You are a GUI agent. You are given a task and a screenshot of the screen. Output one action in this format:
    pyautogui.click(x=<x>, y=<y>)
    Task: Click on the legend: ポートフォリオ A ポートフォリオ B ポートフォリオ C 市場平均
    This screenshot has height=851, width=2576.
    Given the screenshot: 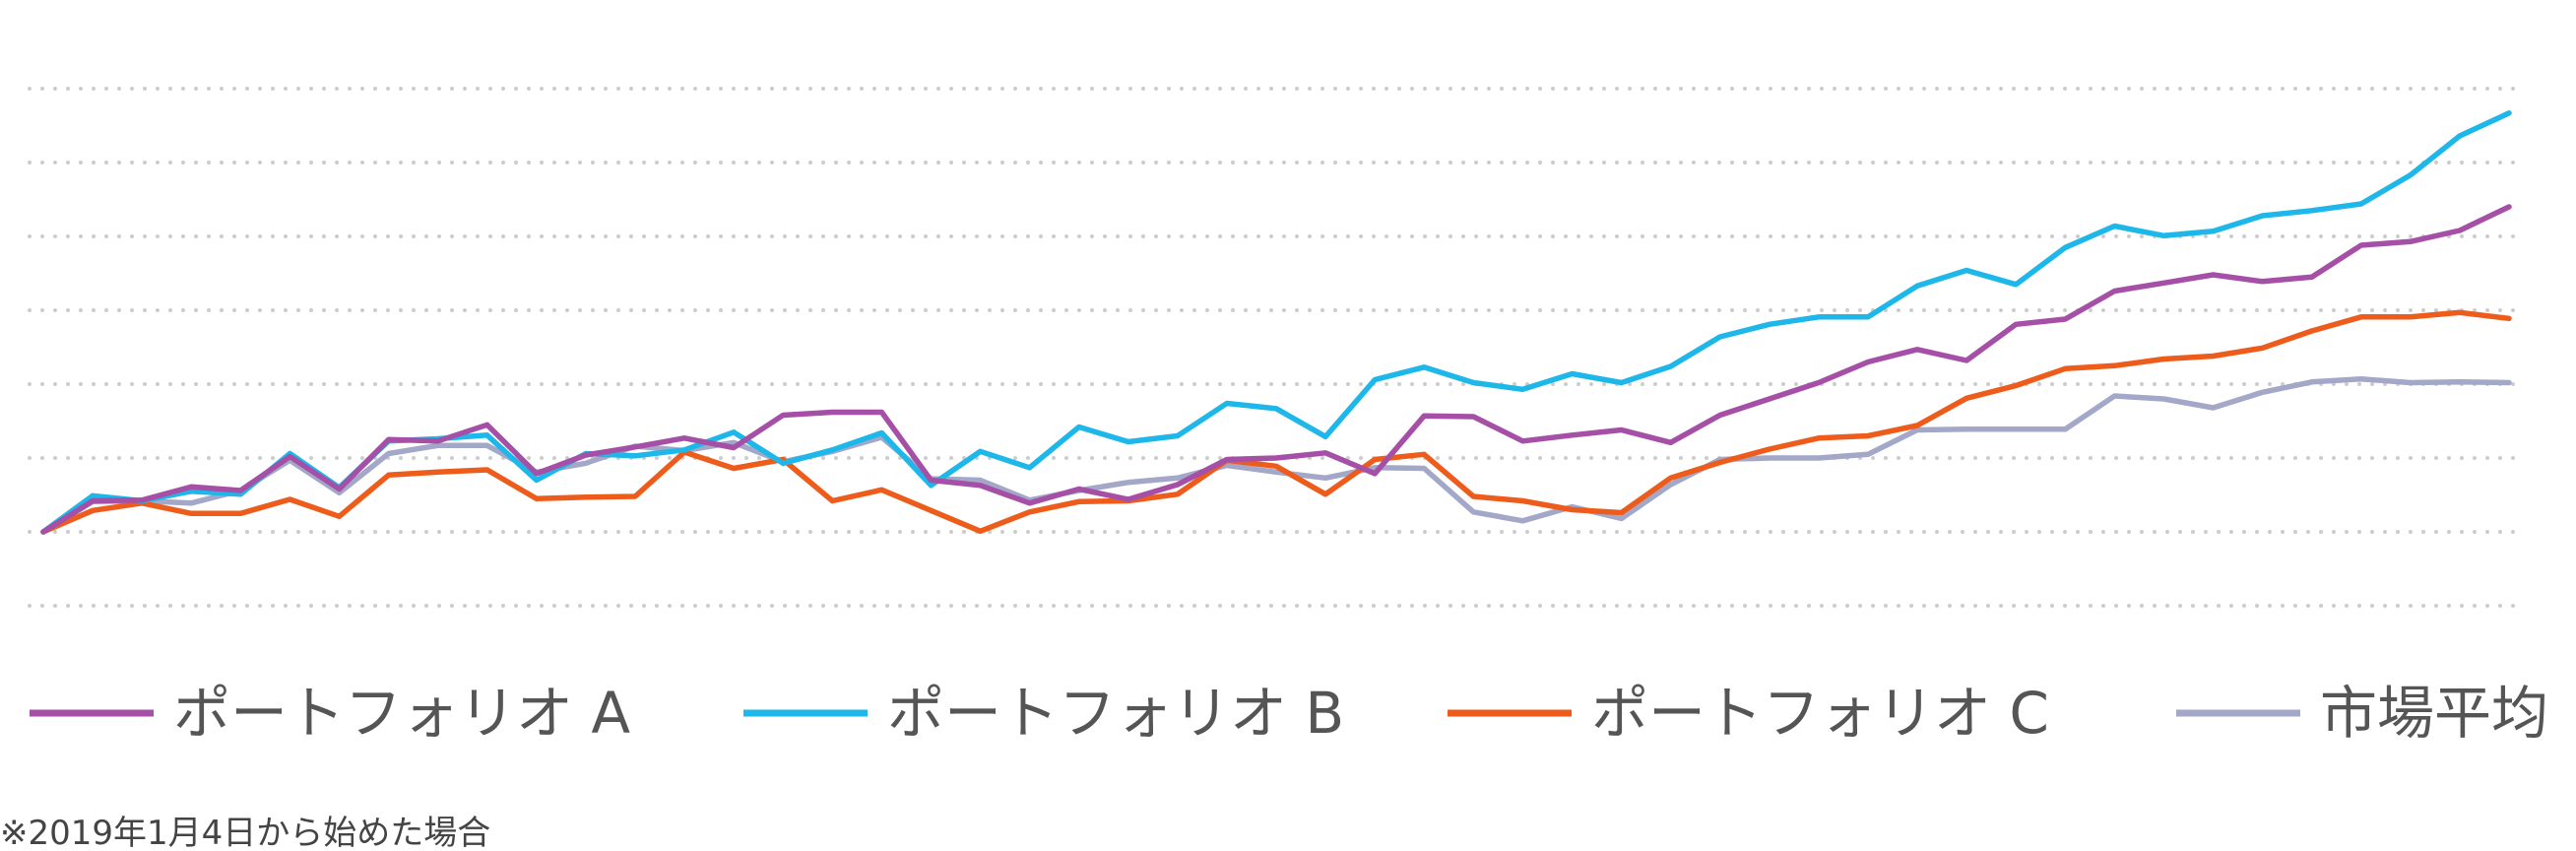 What is the action you would take?
    pyautogui.click(x=1289, y=713)
    